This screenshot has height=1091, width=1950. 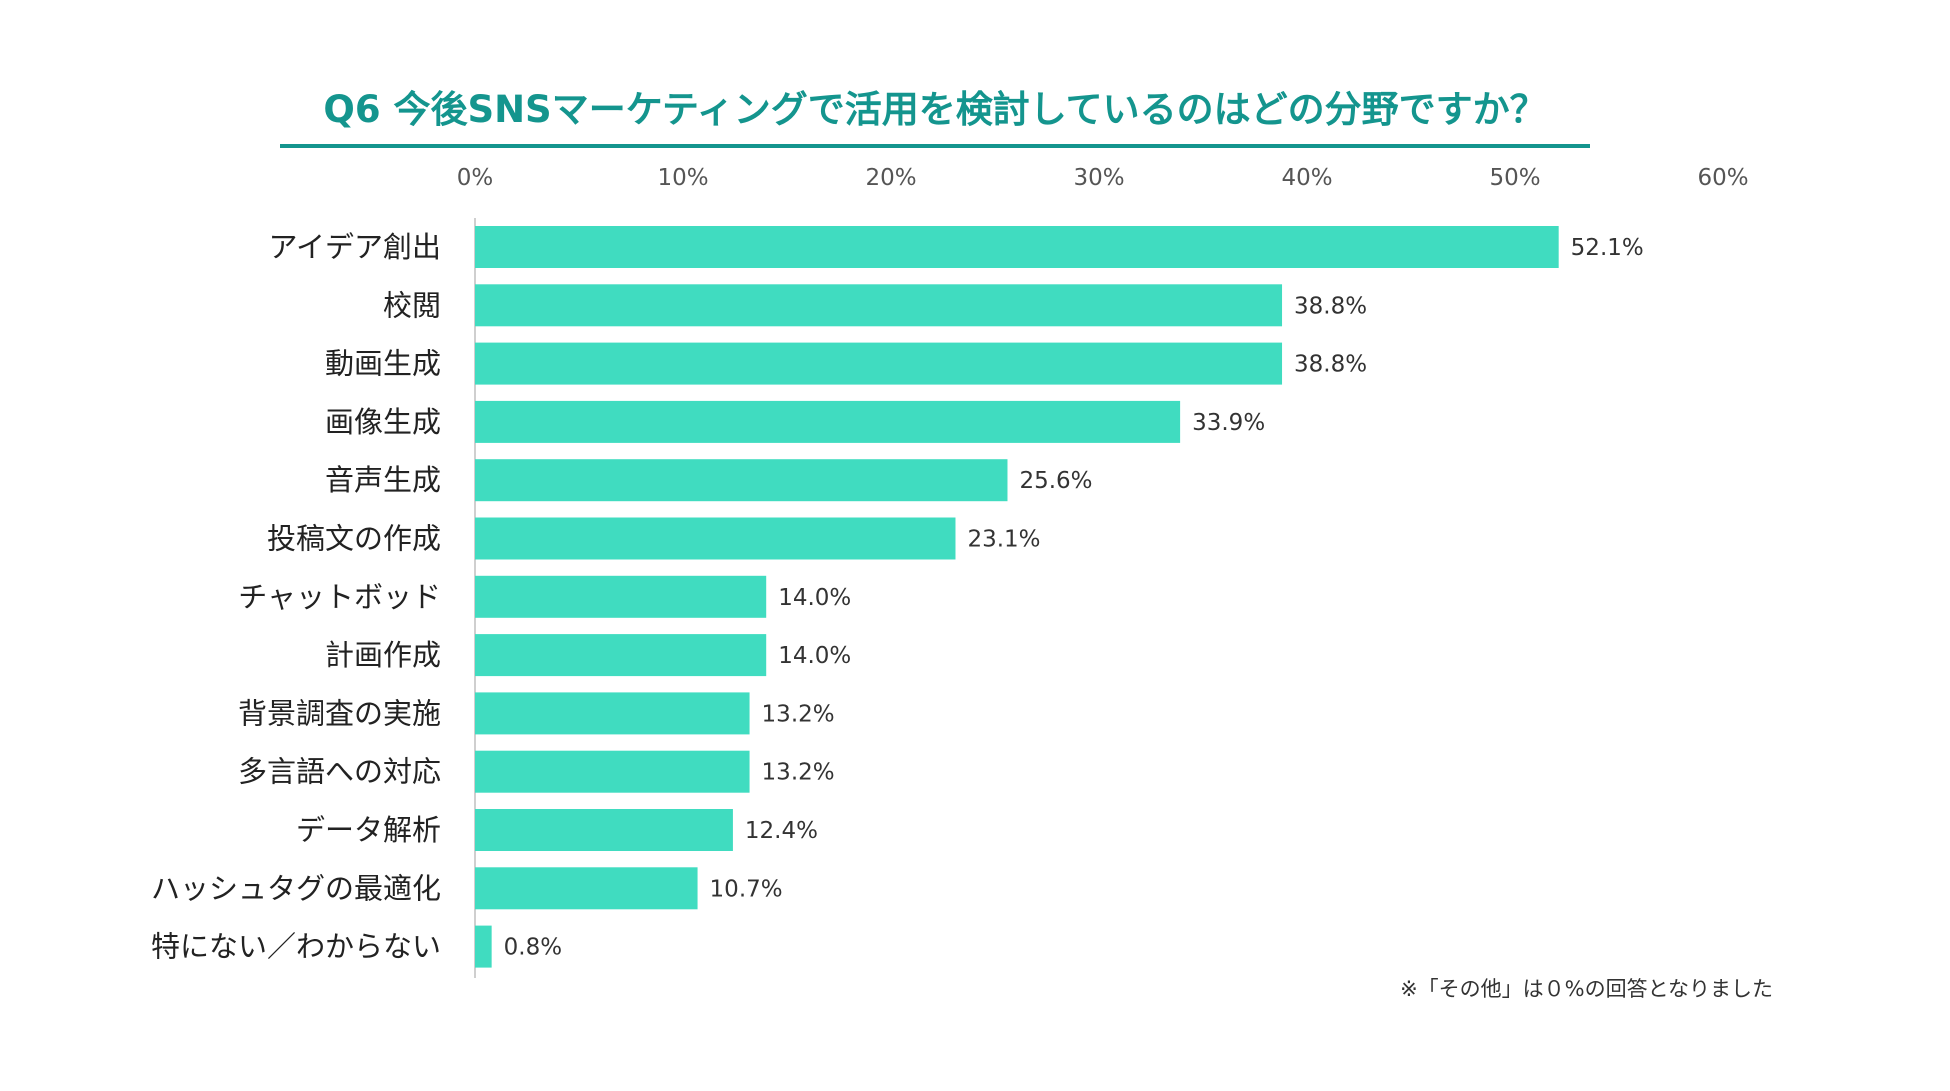 What do you see at coordinates (339, 713) in the screenshot?
I see `category-label: 背景調査の実施` at bounding box center [339, 713].